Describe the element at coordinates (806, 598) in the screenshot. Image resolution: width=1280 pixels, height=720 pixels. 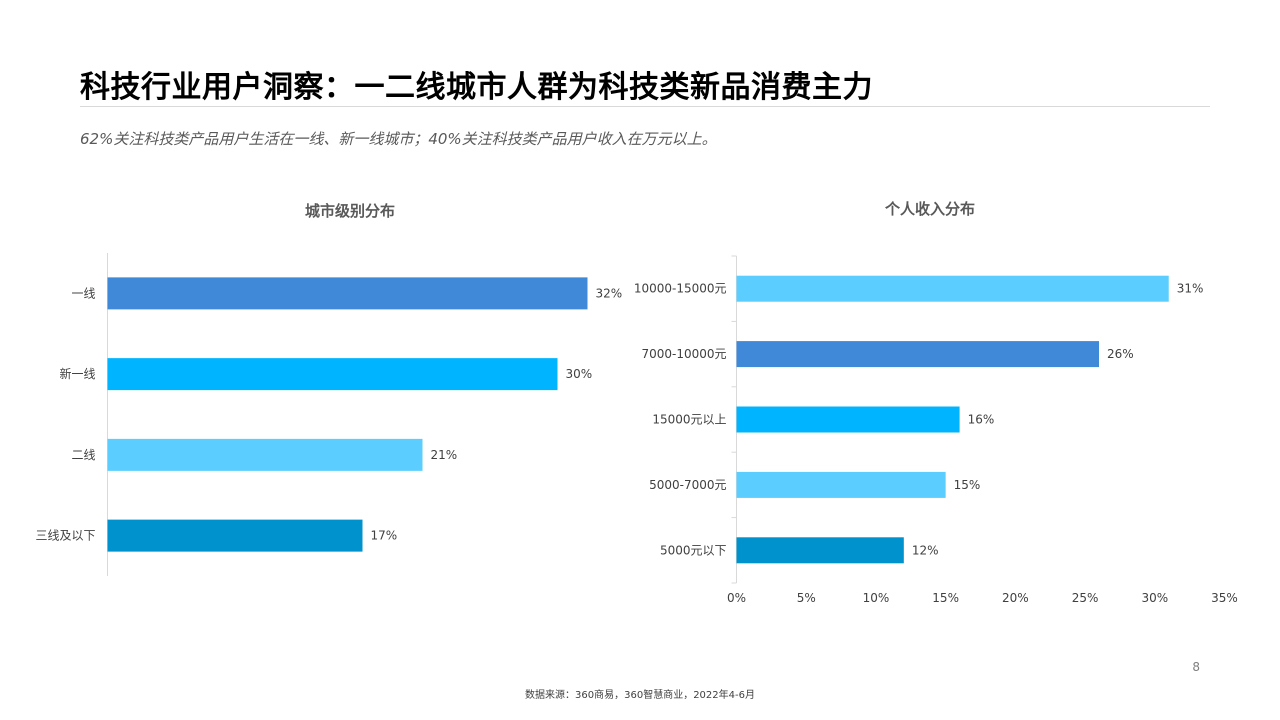
I see `chart2-x-tick-label: 5%` at that location.